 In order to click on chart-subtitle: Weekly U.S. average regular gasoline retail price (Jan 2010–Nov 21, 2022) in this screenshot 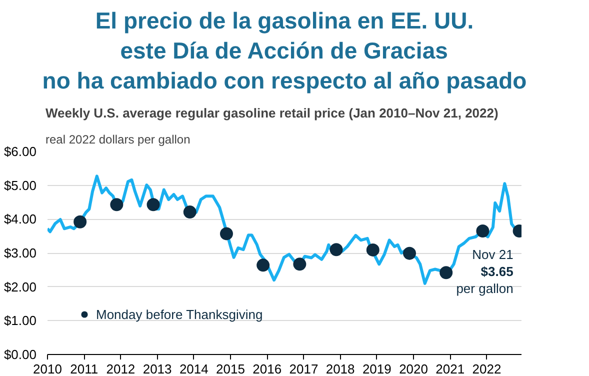, I will do `click(272, 113)`.